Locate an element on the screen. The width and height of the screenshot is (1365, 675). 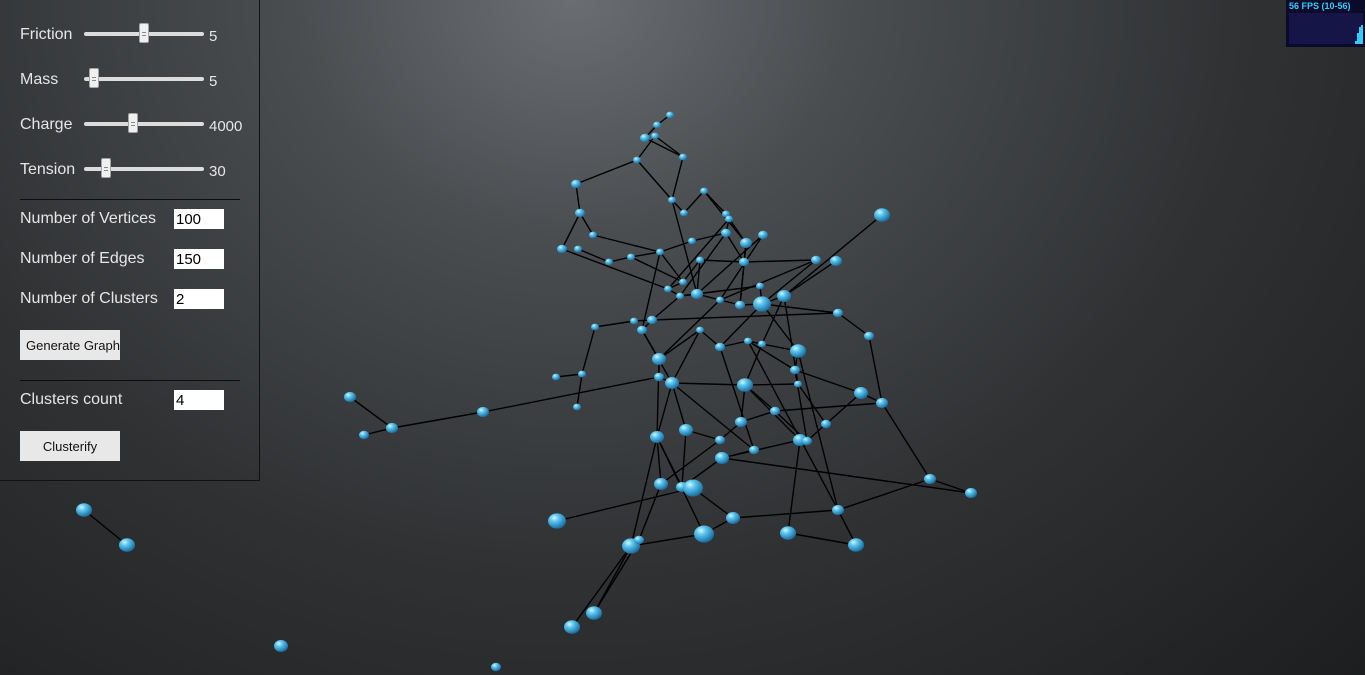
clusterify-button: Clusterify is located at coordinates (70, 446).